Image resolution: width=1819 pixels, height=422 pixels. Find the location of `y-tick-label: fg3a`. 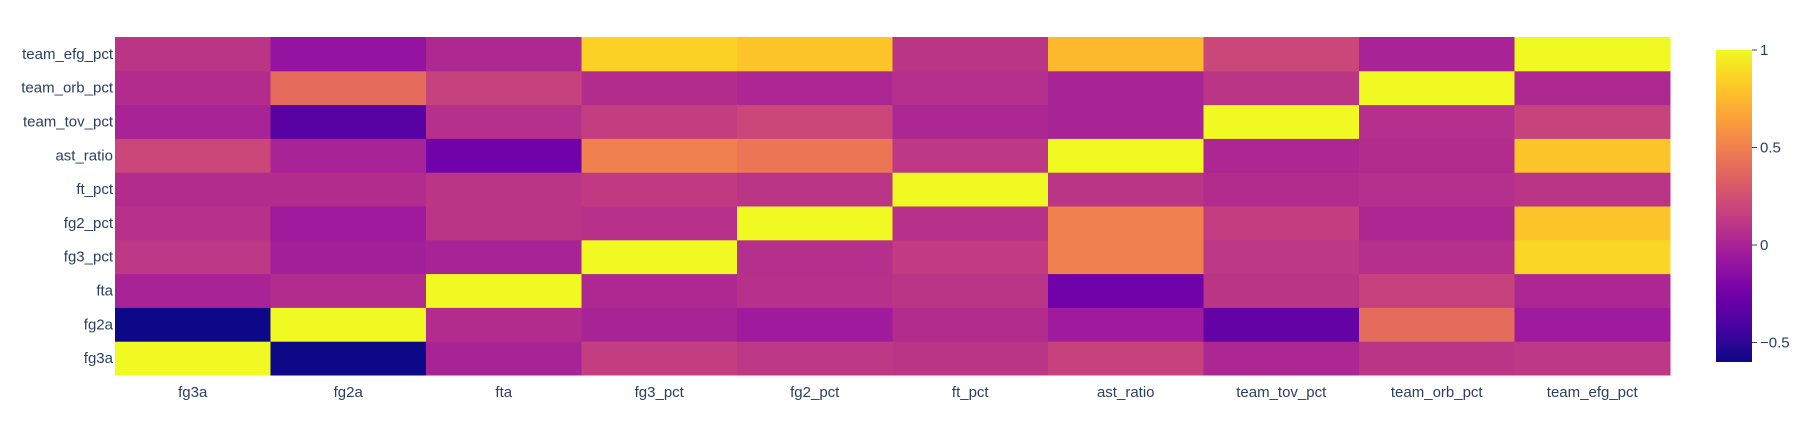

y-tick-label: fg3a is located at coordinates (99, 358).